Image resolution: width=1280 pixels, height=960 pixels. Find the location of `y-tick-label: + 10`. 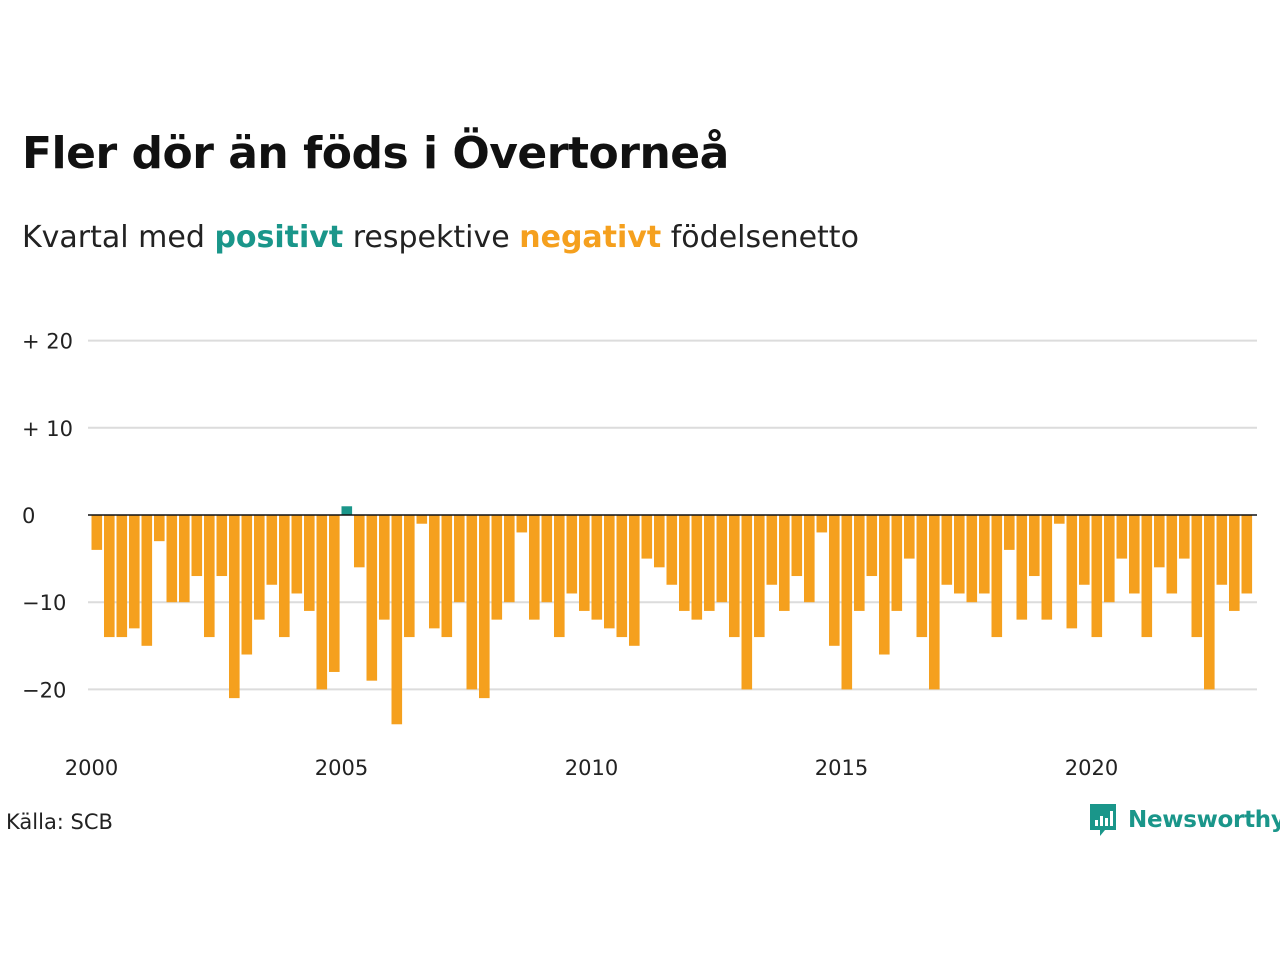

y-tick-label: + 10 is located at coordinates (47, 429).